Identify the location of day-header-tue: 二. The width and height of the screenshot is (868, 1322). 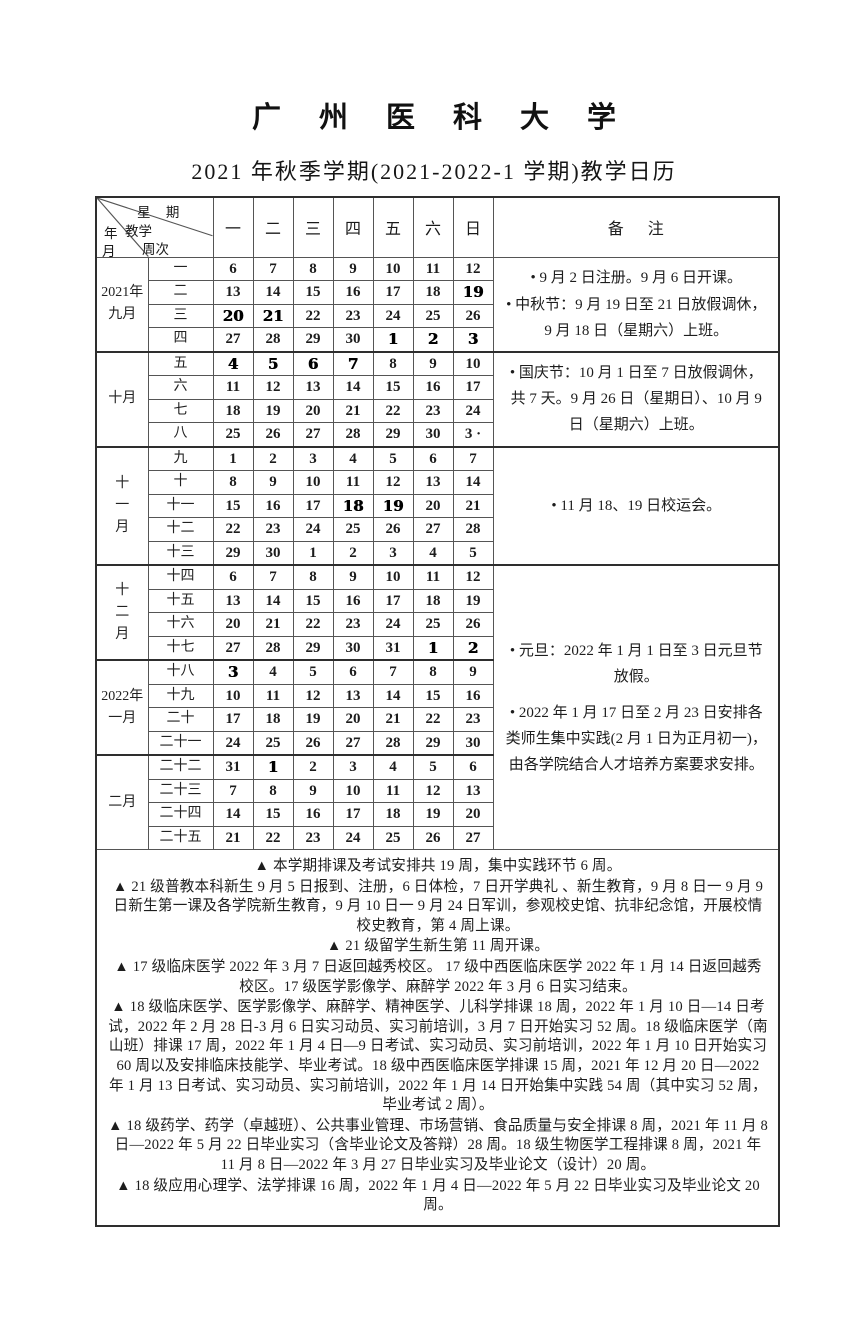
(273, 227).